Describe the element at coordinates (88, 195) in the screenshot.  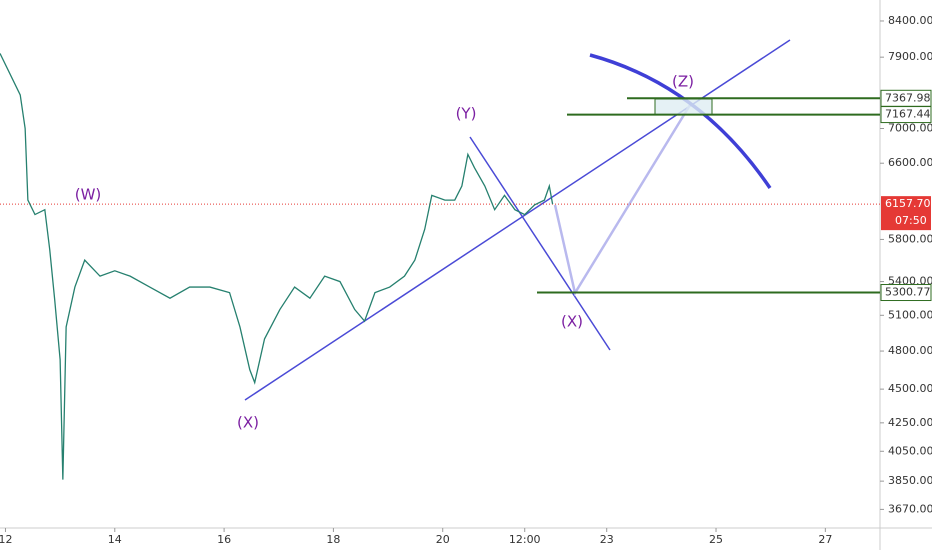
I see `wave-label: (W)` at that location.